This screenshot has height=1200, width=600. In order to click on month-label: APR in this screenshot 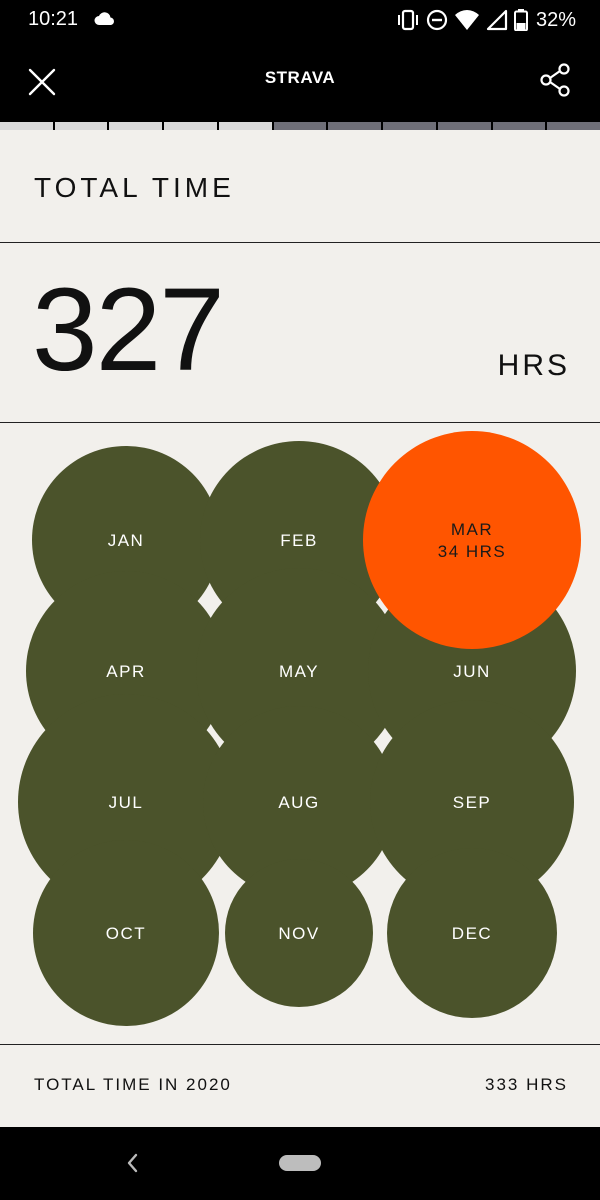, I will do `click(125, 671)`.